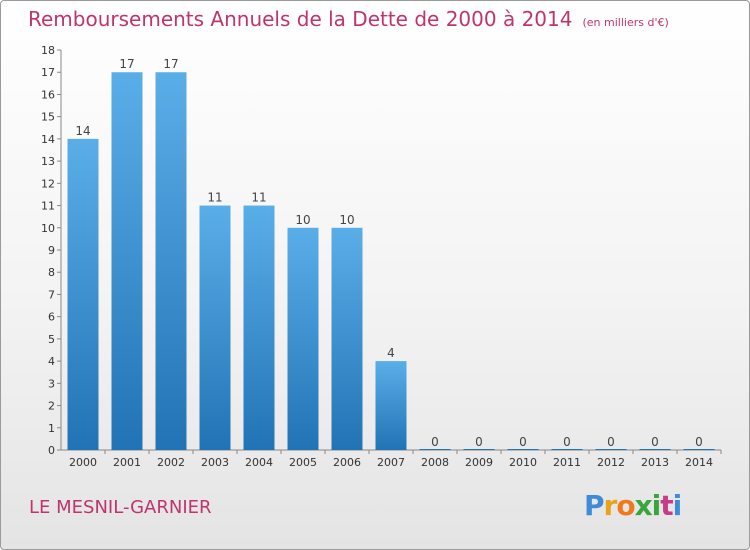 The width and height of the screenshot is (750, 550). I want to click on logo-letter: r, so click(610, 505).